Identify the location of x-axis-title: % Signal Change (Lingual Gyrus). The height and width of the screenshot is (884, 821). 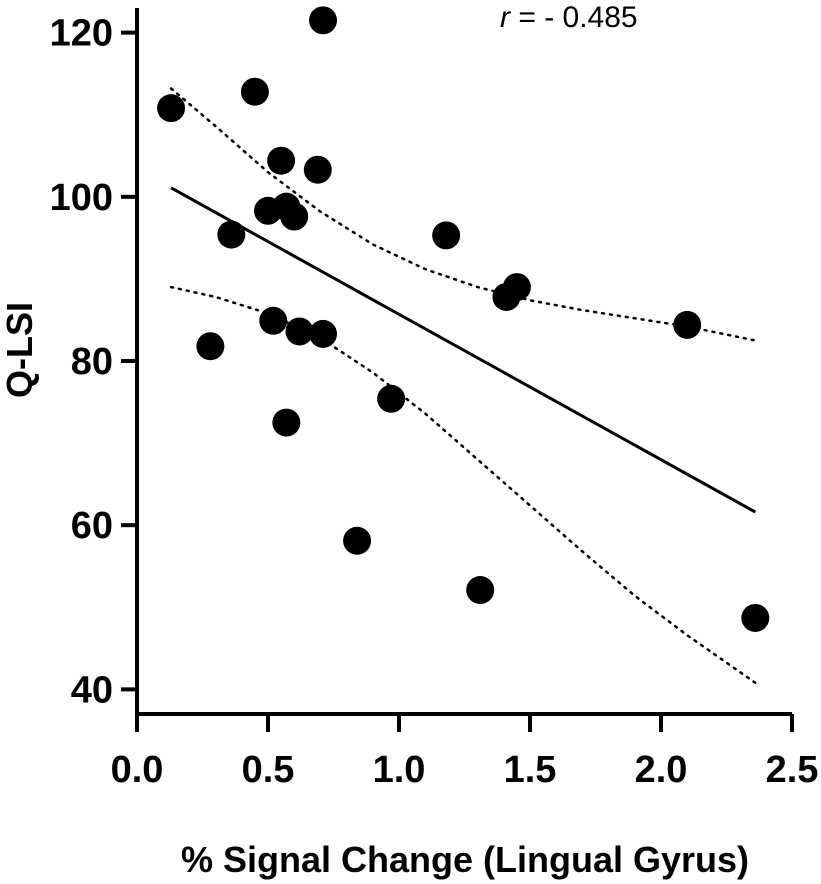
(465, 859).